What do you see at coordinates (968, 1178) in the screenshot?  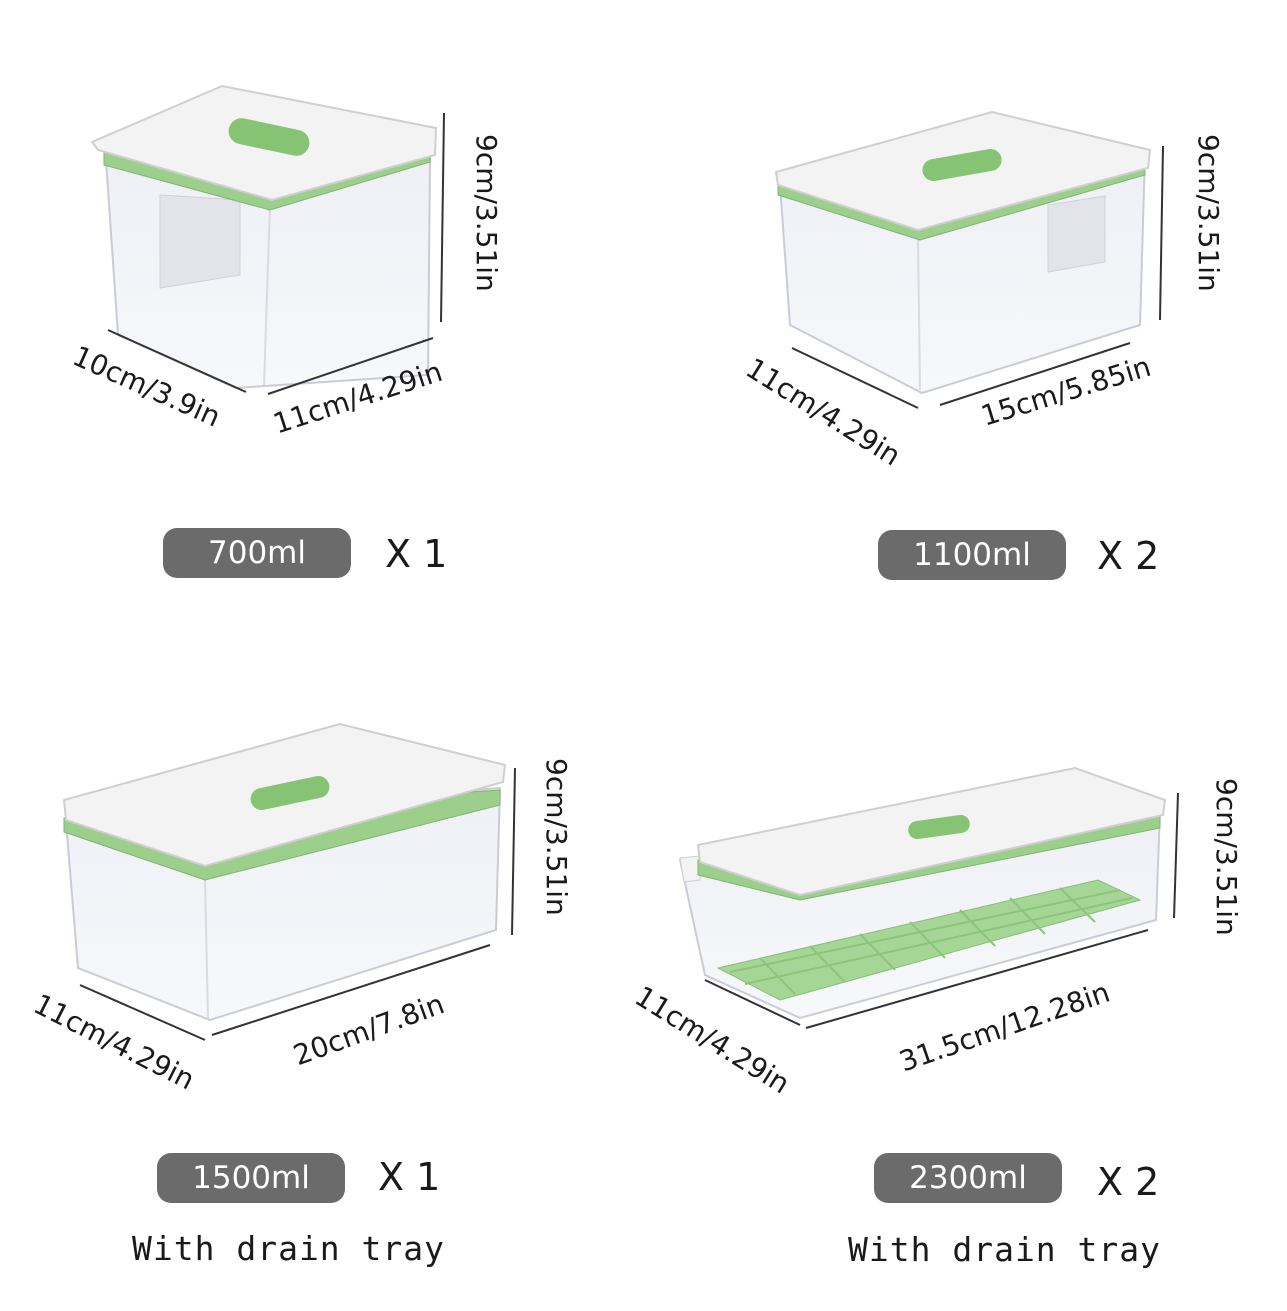 I see `capacity-badge: 2300ml` at bounding box center [968, 1178].